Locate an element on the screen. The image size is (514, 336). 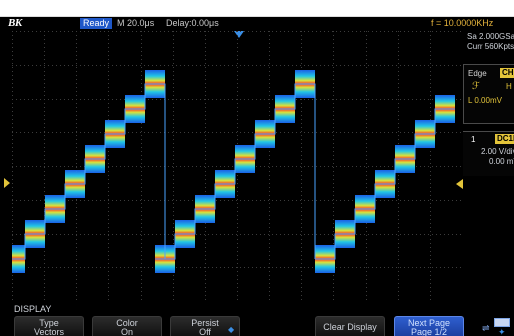
trigger-info-box: Edge CH1 ℱ H L 0.00mV is located at coordinates (488, 94).